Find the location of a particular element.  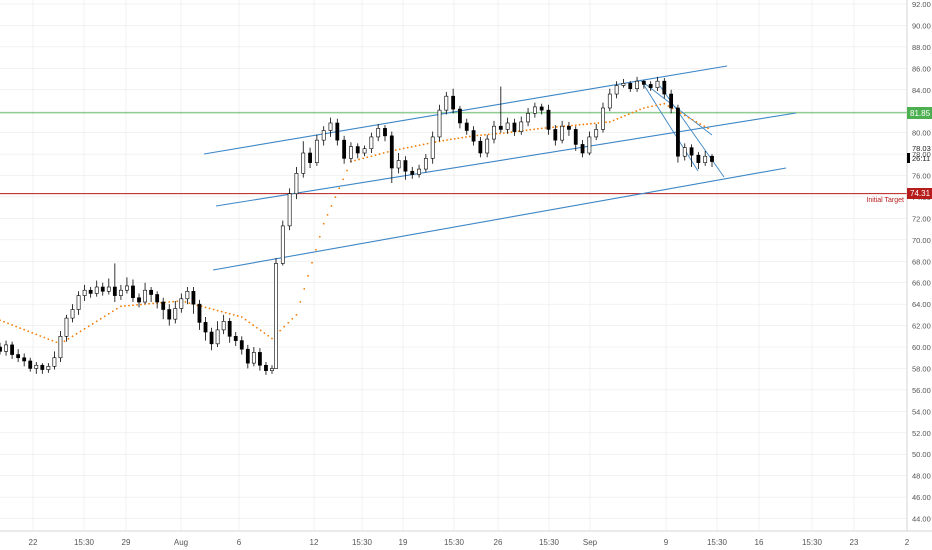

channel-line-falling-upper is located at coordinates (676, 107).